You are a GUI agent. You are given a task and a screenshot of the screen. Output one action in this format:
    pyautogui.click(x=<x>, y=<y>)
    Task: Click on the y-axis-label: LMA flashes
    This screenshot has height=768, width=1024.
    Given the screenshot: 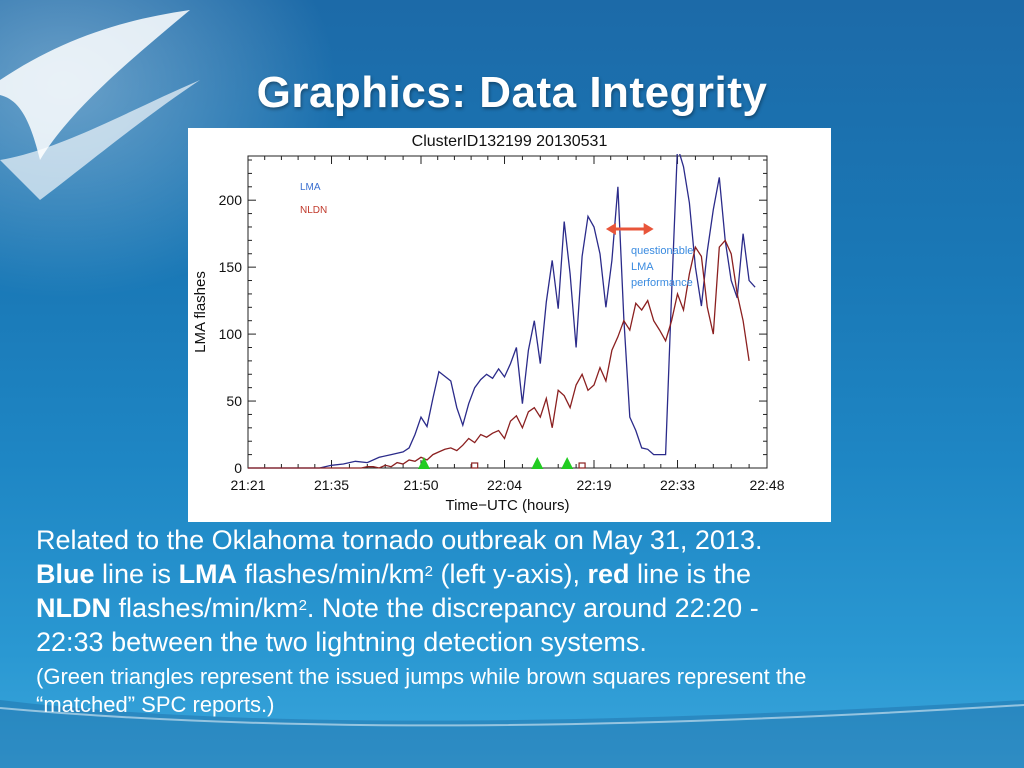 What is the action you would take?
    pyautogui.click(x=200, y=312)
    